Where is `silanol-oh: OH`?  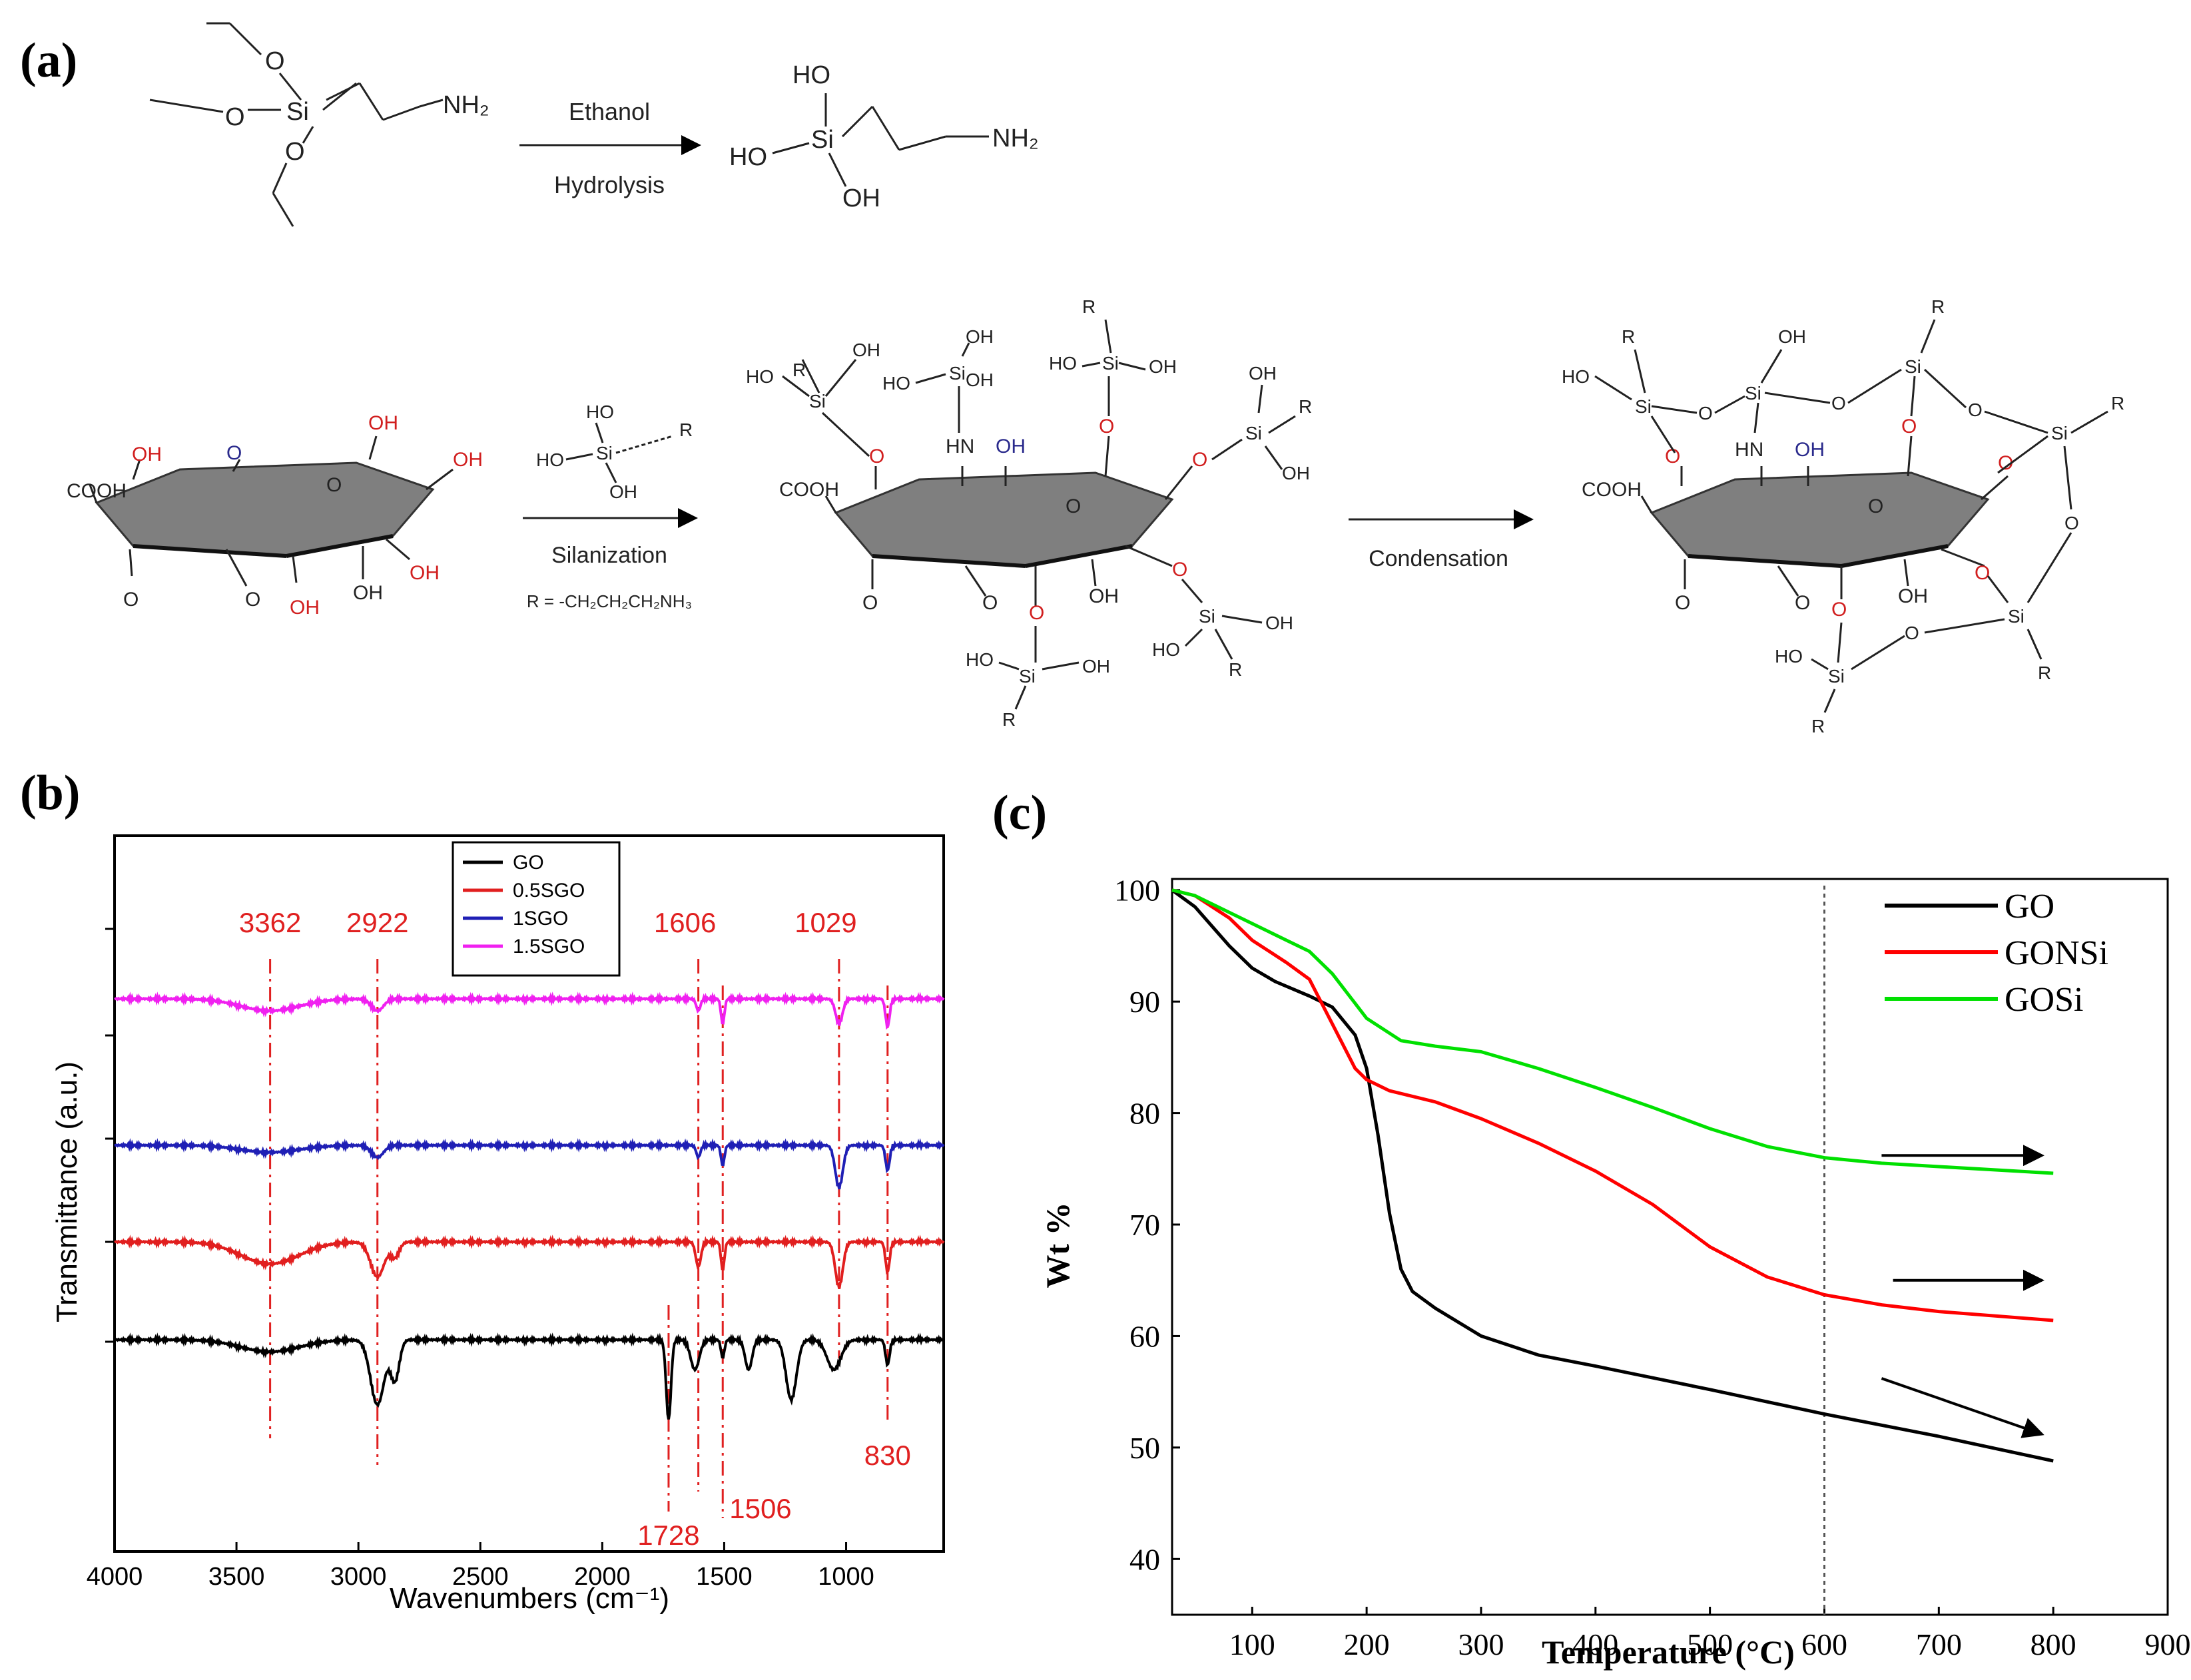
silanol-oh: OH is located at coordinates (861, 198).